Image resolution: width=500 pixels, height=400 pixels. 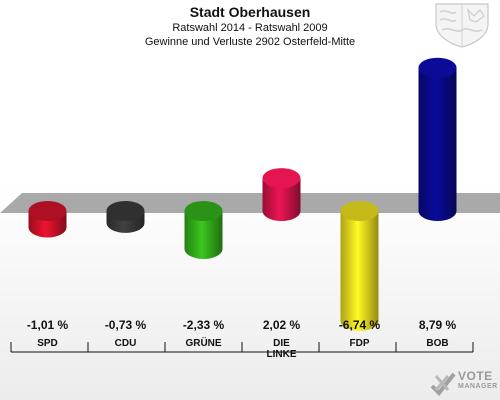 What do you see at coordinates (203, 325) in the screenshot?
I see `value-label: -2,33 %` at bounding box center [203, 325].